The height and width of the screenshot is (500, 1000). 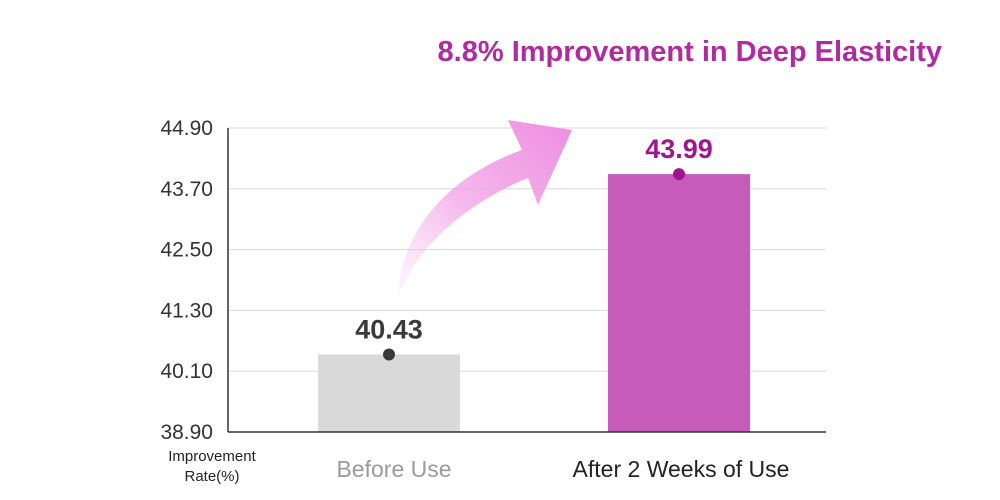 What do you see at coordinates (186, 371) in the screenshot?
I see `y-tick-label: 40.10` at bounding box center [186, 371].